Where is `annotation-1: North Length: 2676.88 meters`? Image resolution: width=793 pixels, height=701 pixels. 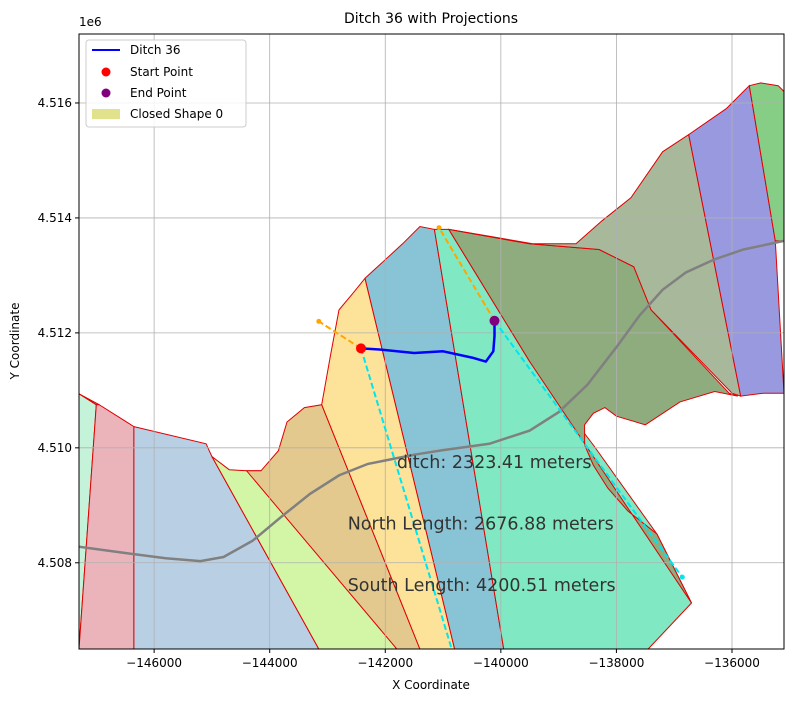
annotation-1: North Length: 2676.88 meters is located at coordinates (481, 524).